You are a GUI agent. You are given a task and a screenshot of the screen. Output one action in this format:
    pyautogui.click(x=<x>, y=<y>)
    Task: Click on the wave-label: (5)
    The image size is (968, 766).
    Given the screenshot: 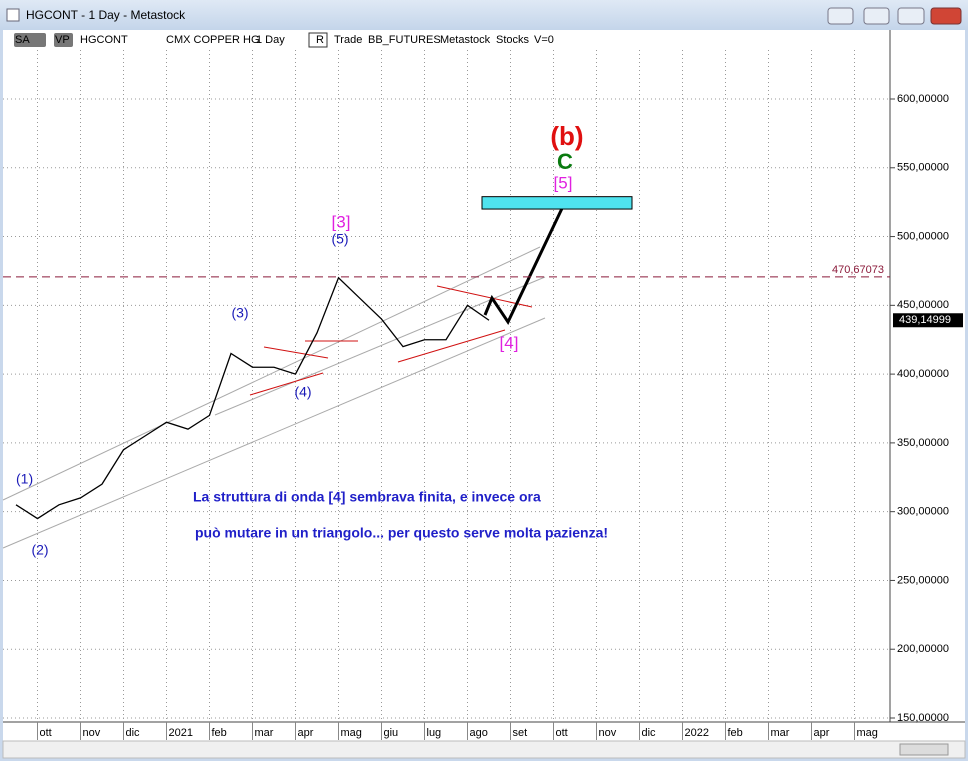 What is the action you would take?
    pyautogui.click(x=339, y=239)
    